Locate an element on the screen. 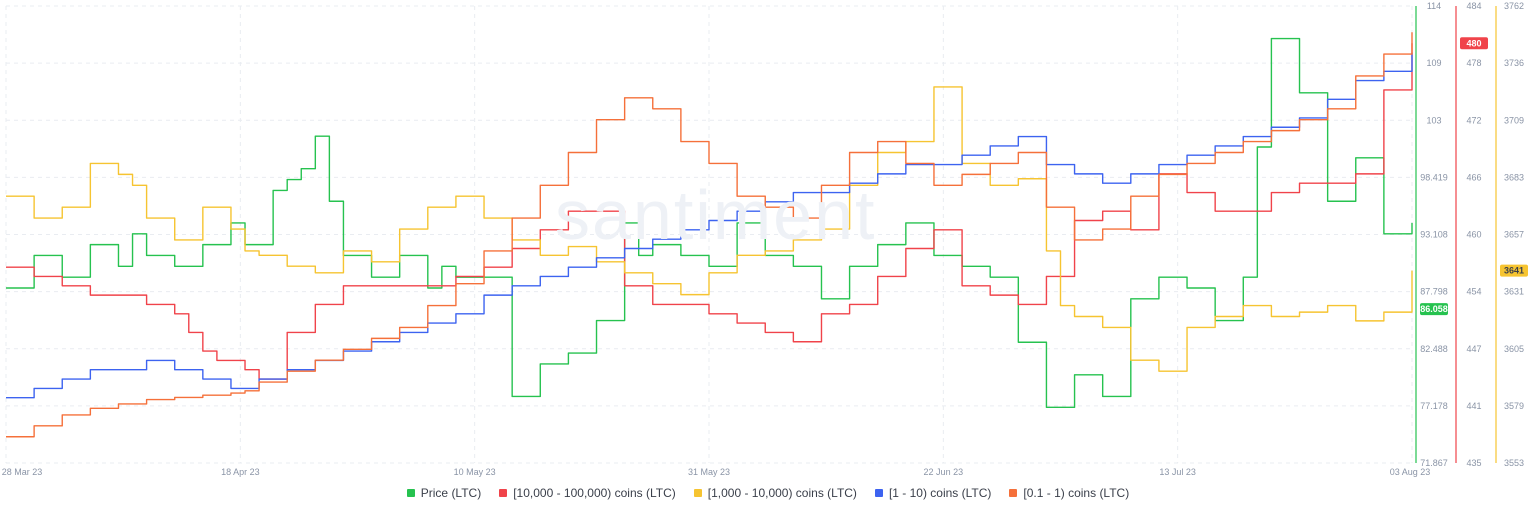  watermark: santiment is located at coordinates (716, 215).